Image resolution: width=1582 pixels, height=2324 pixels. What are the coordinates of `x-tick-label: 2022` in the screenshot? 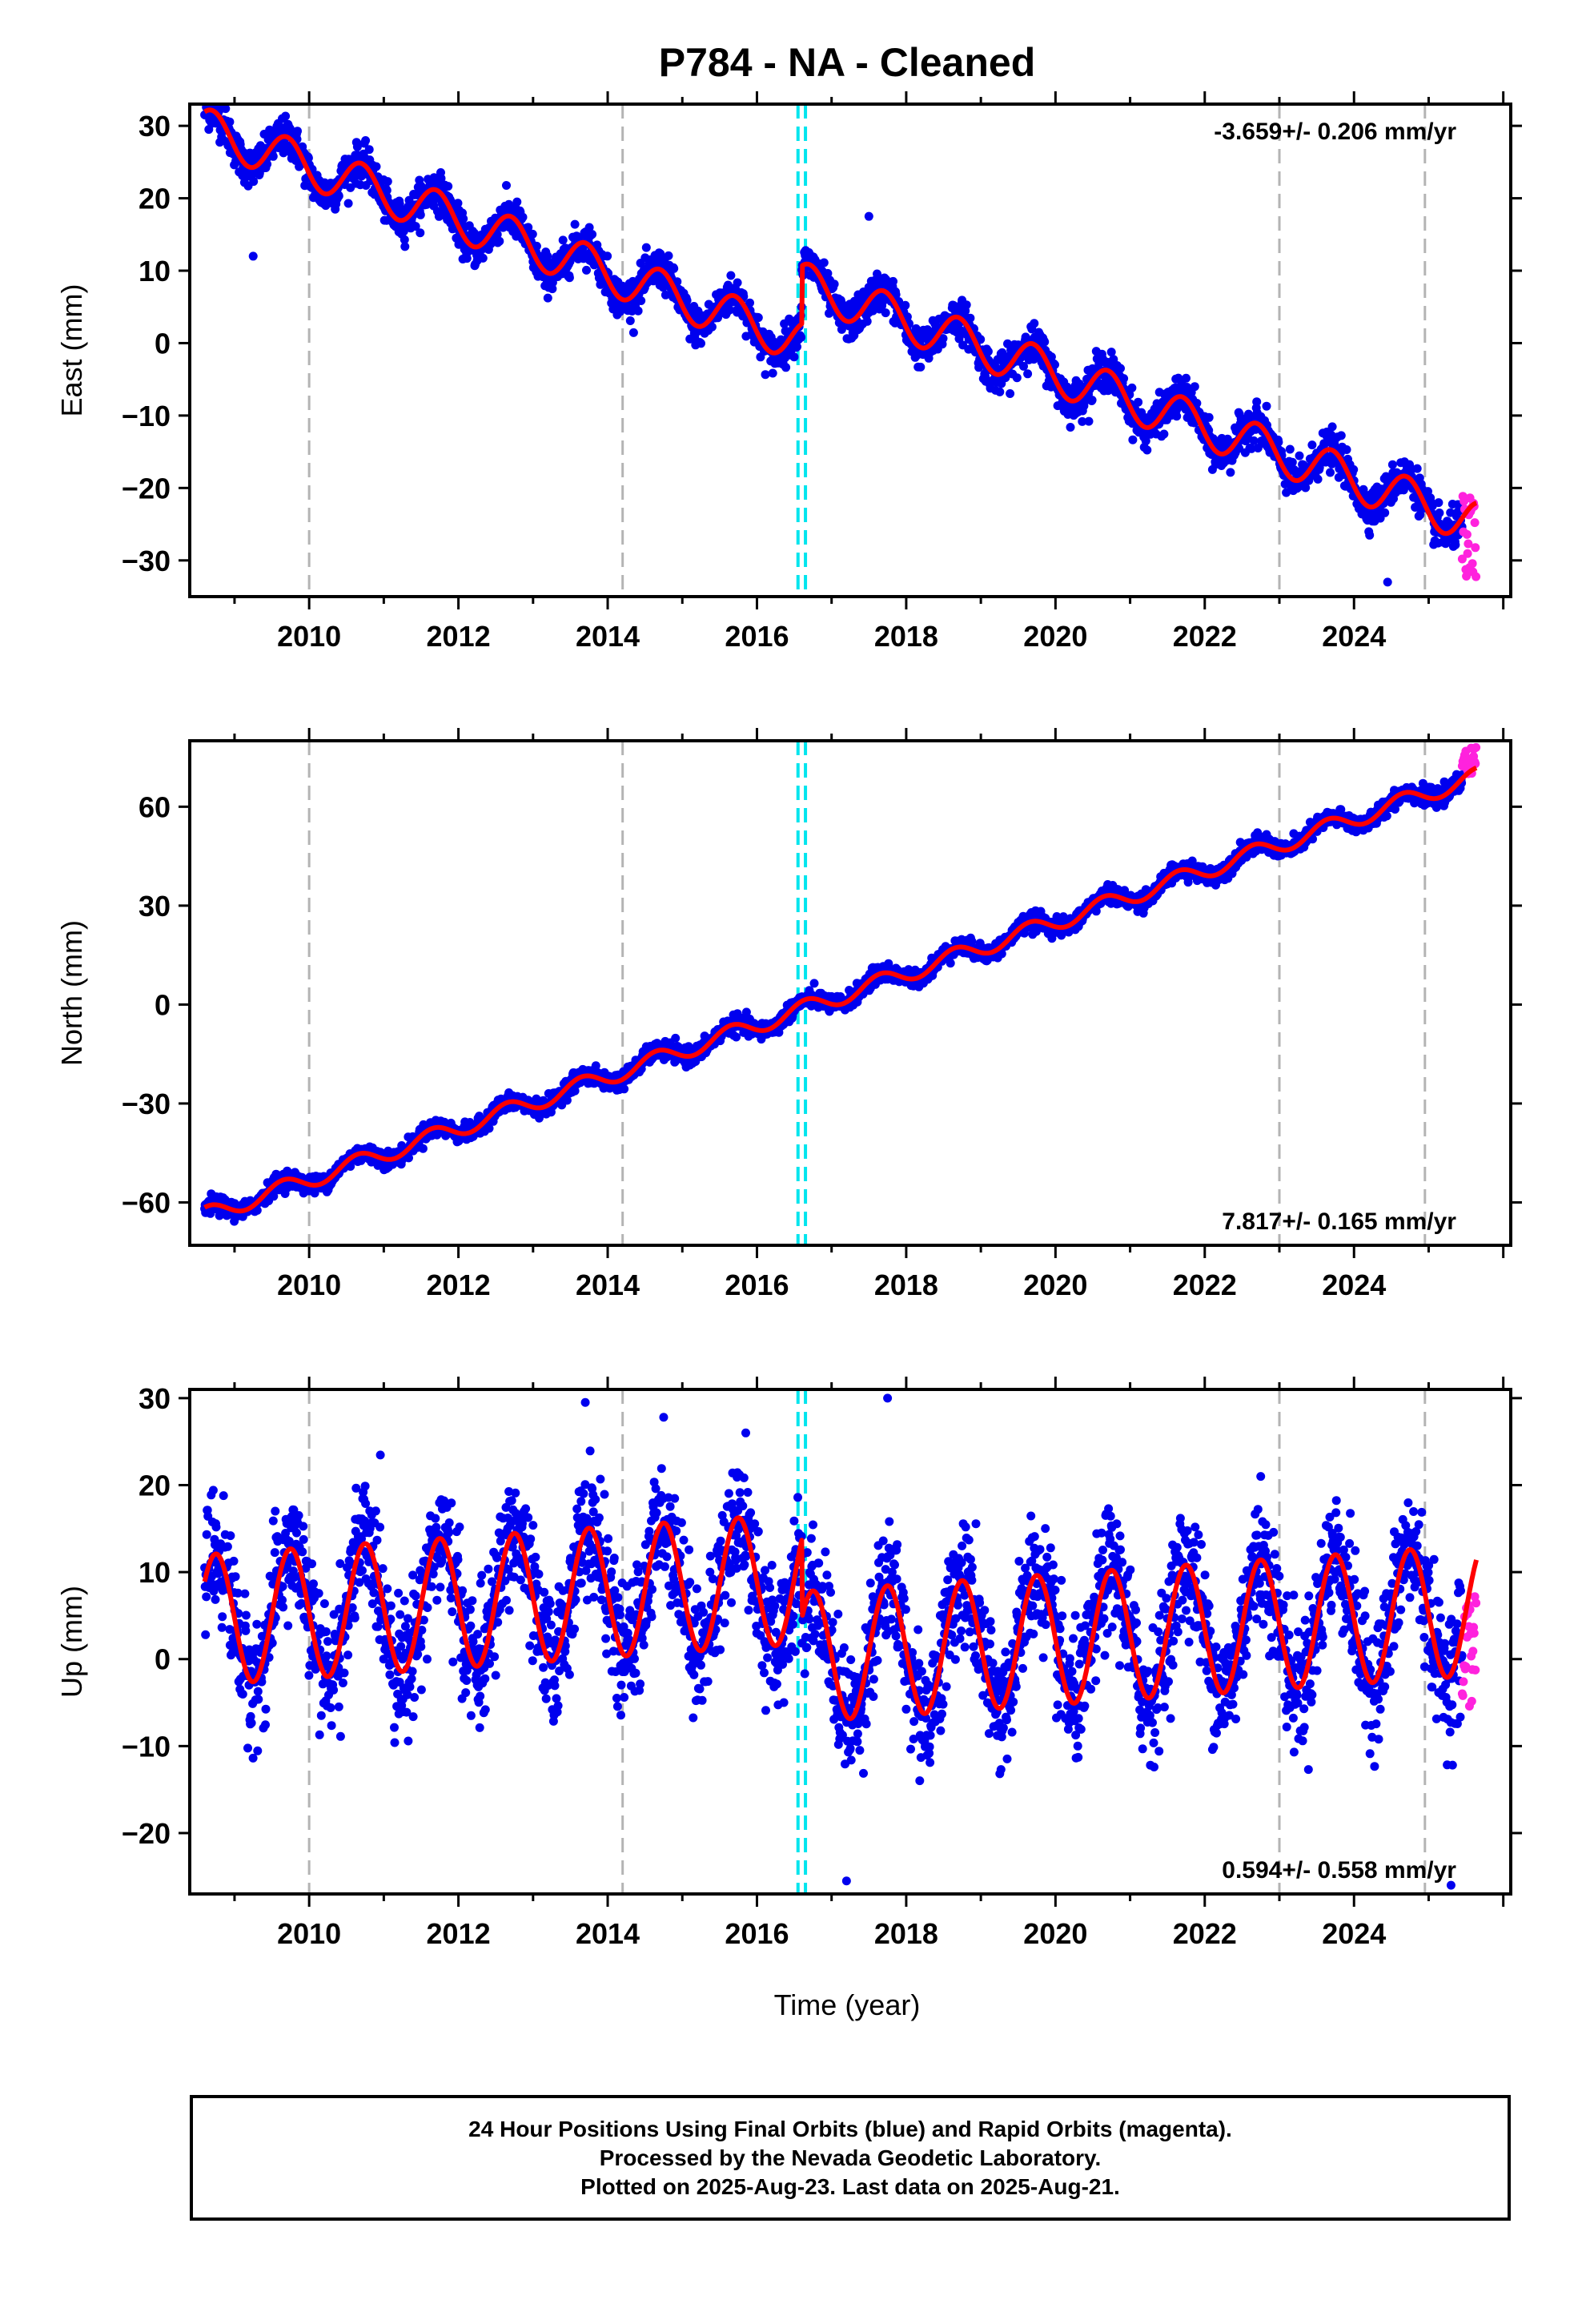 It's located at (1205, 636).